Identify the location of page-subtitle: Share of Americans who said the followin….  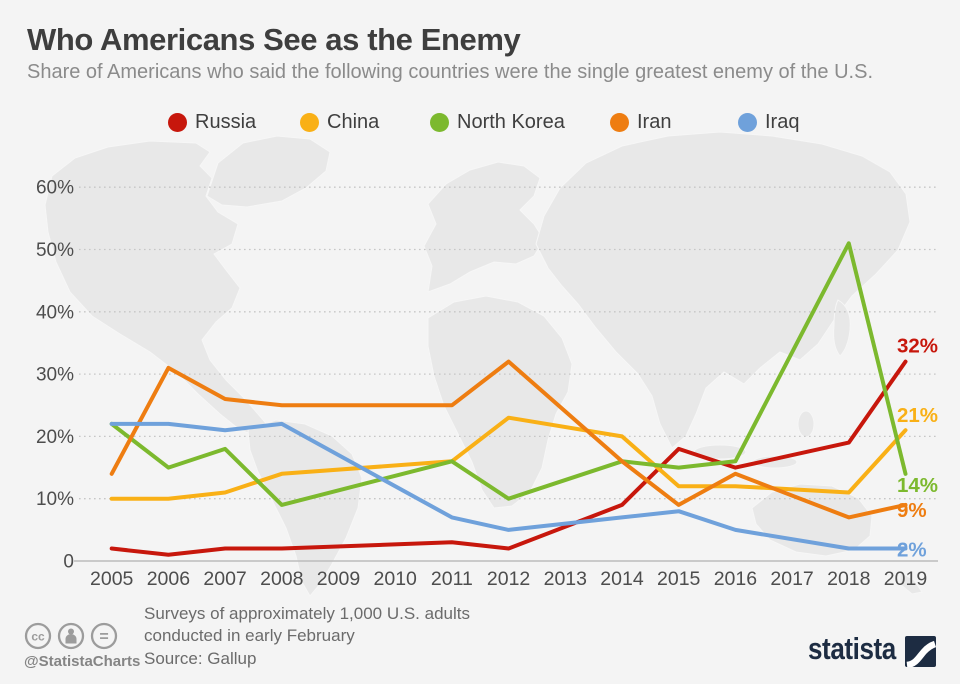
(450, 72).